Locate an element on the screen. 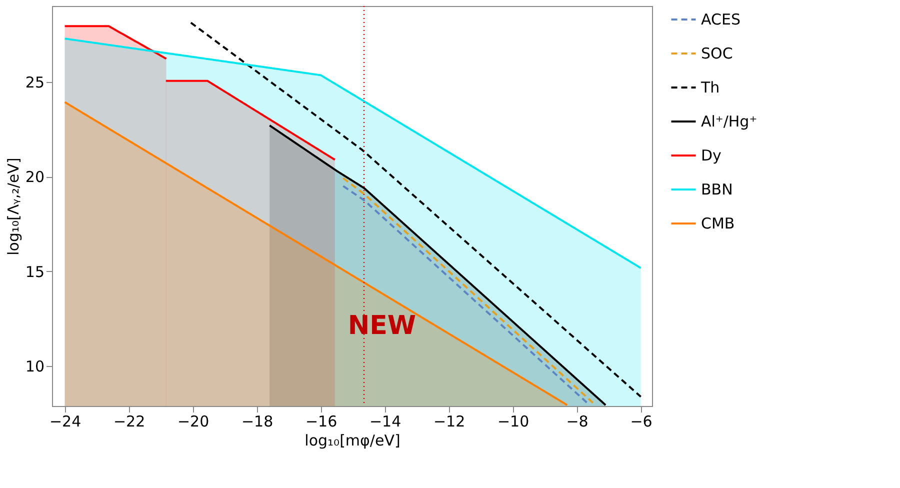  y-tick-label: 25 is located at coordinates (34, 82).